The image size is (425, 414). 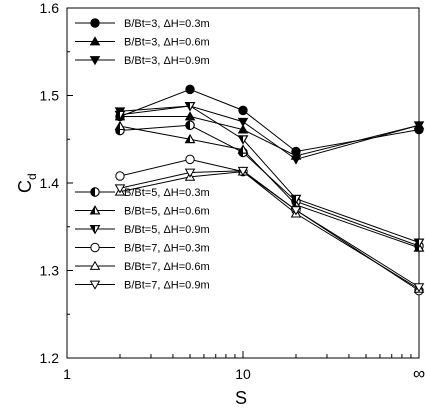 I want to click on legend-item: B/Bt=3, ΔH=0.3m, so click(x=142, y=24).